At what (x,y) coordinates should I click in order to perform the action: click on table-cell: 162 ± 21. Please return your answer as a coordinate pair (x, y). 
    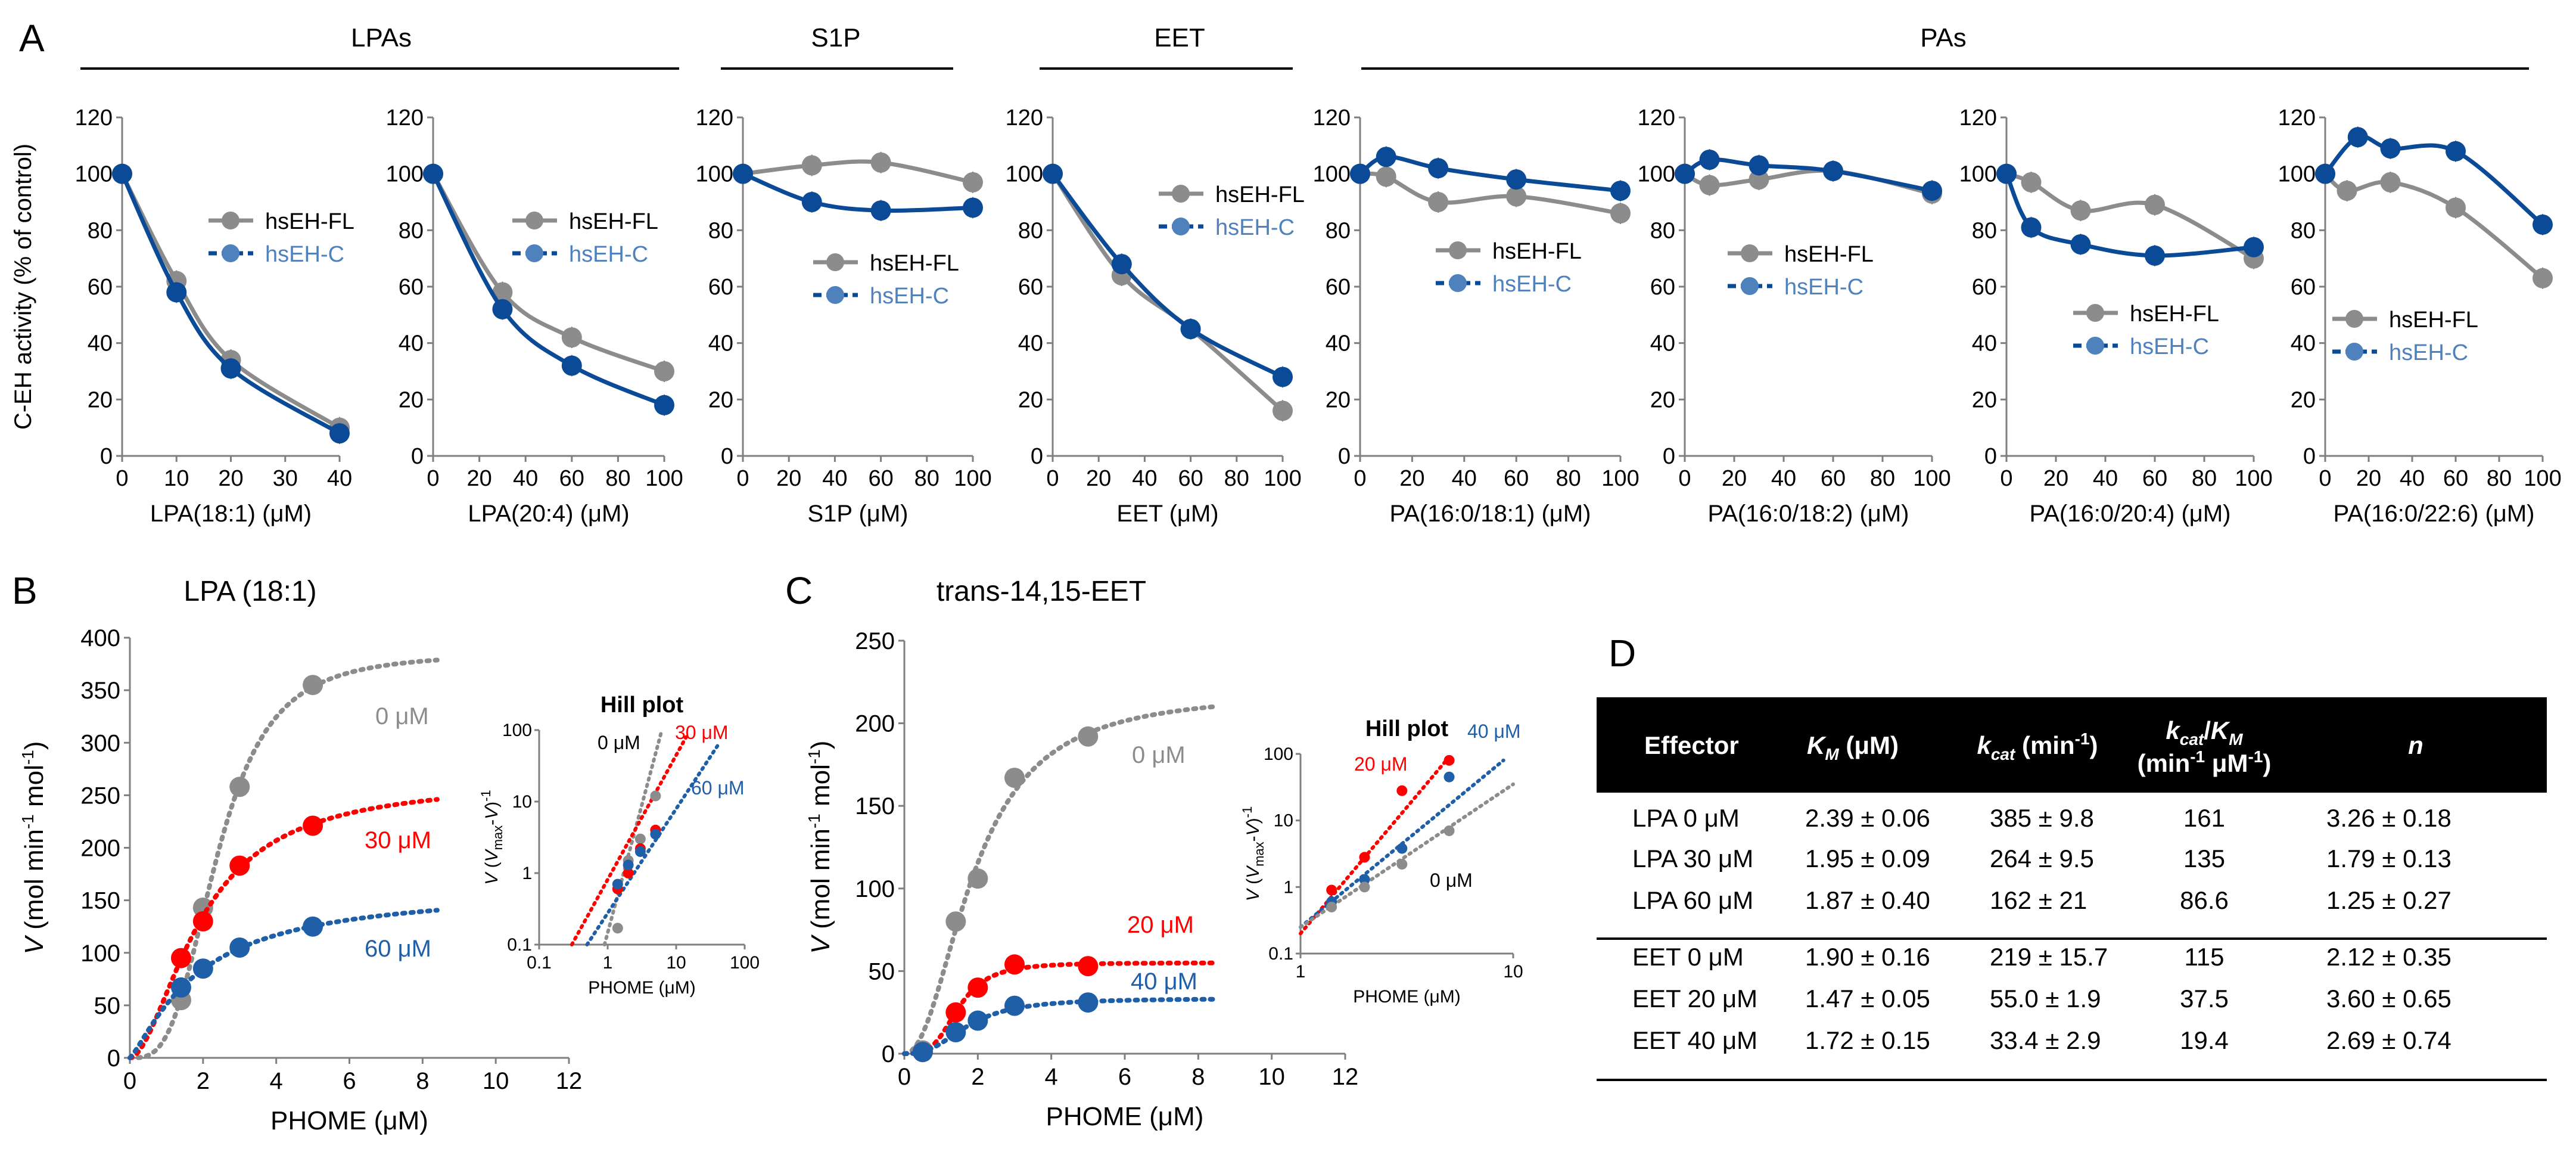
    Looking at the image, I should click on (2038, 900).